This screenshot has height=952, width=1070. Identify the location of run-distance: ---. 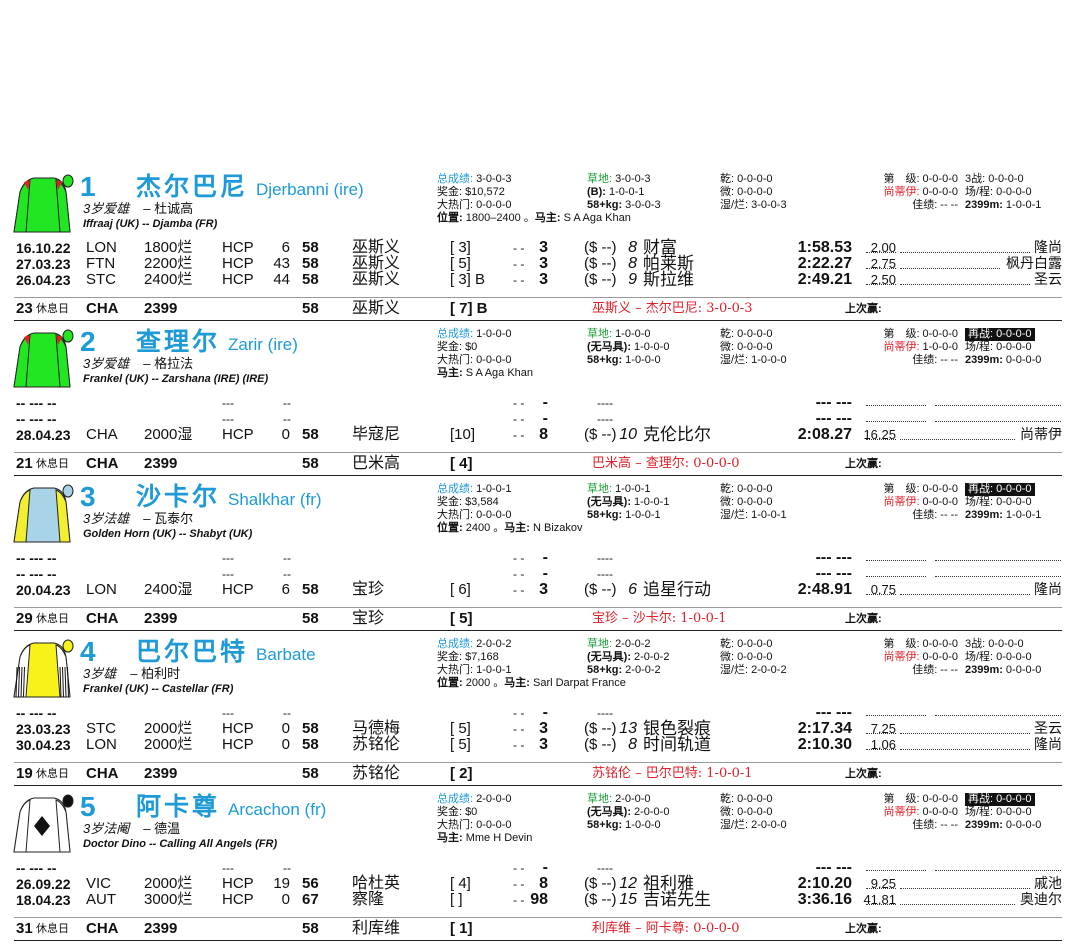
(228, 419).